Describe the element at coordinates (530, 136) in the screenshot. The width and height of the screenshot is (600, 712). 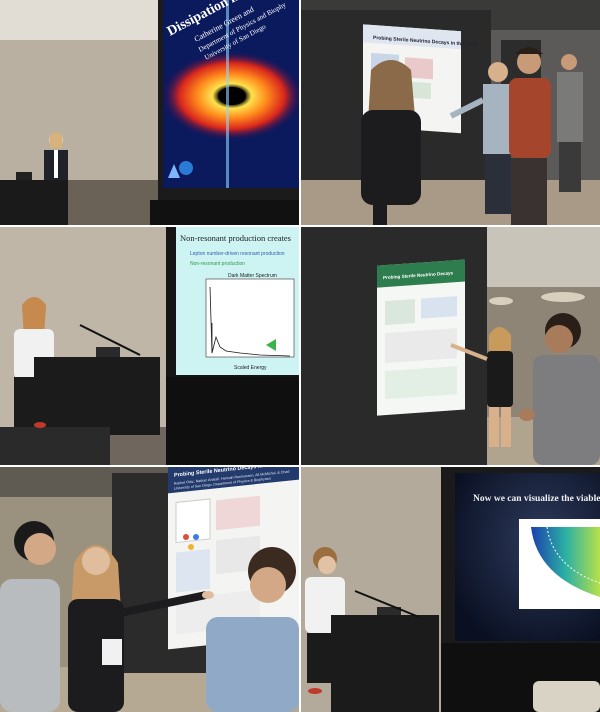
I see `person-red-sweater` at that location.